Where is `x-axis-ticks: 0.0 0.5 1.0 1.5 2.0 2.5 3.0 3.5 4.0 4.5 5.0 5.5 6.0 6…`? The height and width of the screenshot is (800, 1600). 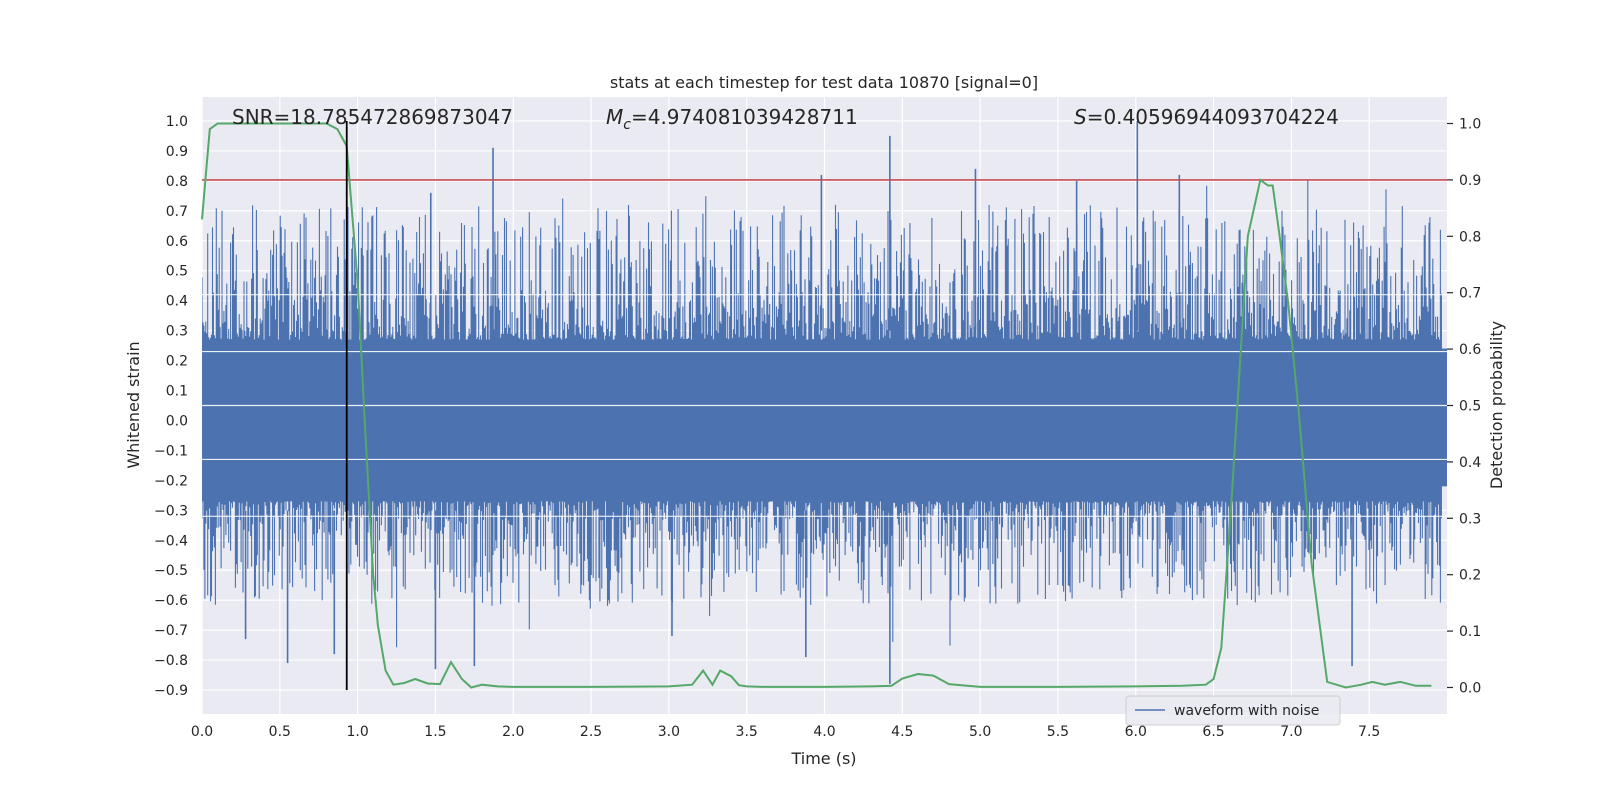 x-axis-ticks: 0.0 0.5 1.0 1.5 2.0 2.5 3.0 3.5 4.0 4.5 5.0 5.5 6.0 6… is located at coordinates (785, 732).